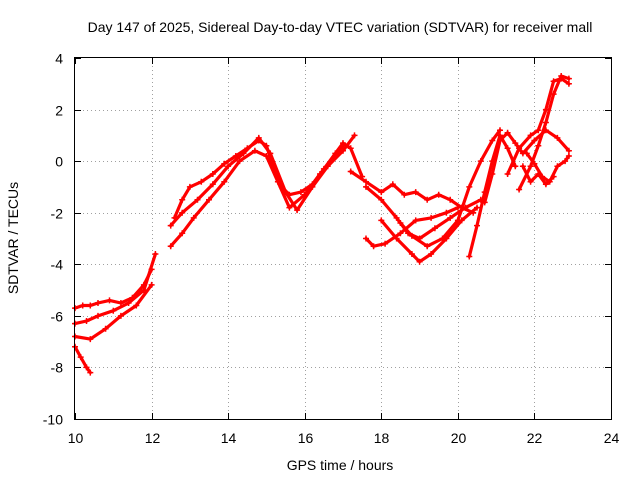  I want to click on x-tick-label: 10, so click(76, 438).